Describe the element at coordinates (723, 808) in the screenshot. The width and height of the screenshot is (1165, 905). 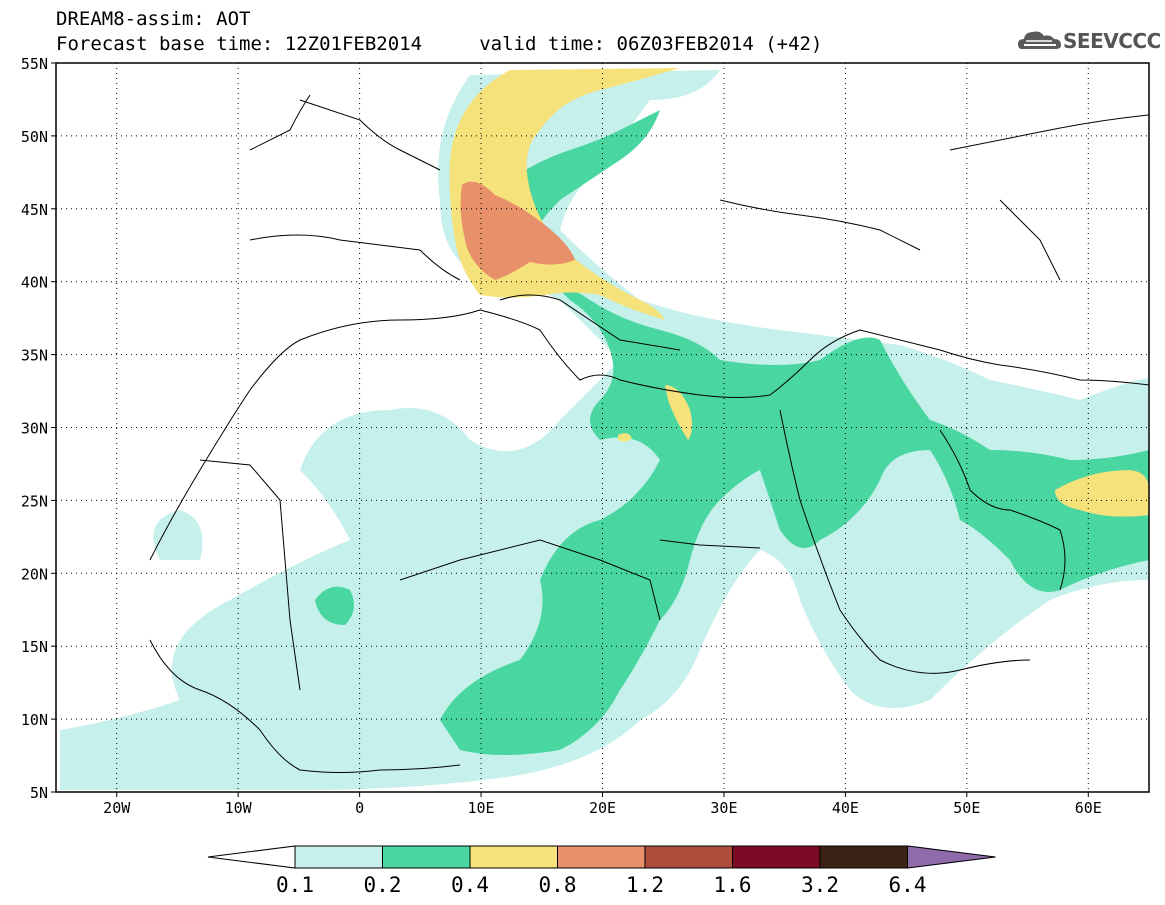
I see `lon-tick-label: 30E` at that location.